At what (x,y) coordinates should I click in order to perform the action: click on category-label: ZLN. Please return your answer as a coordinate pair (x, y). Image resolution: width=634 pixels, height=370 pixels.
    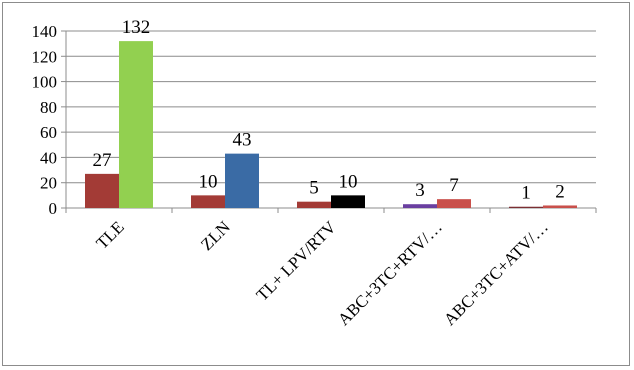
    Looking at the image, I should click on (215, 235).